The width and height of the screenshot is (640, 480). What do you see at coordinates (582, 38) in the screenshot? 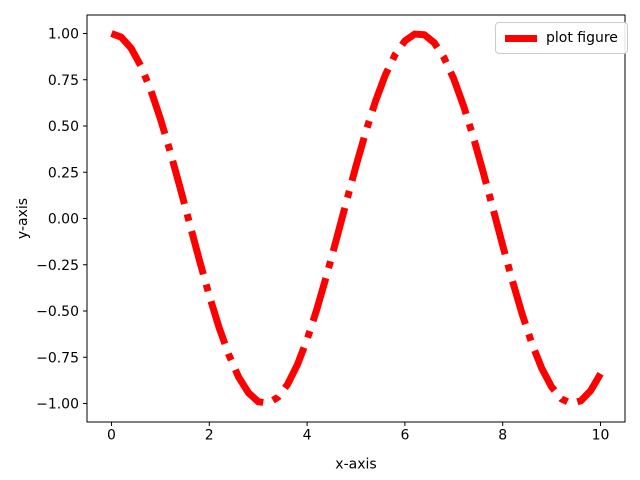
I see `legend-label: plot figure` at bounding box center [582, 38].